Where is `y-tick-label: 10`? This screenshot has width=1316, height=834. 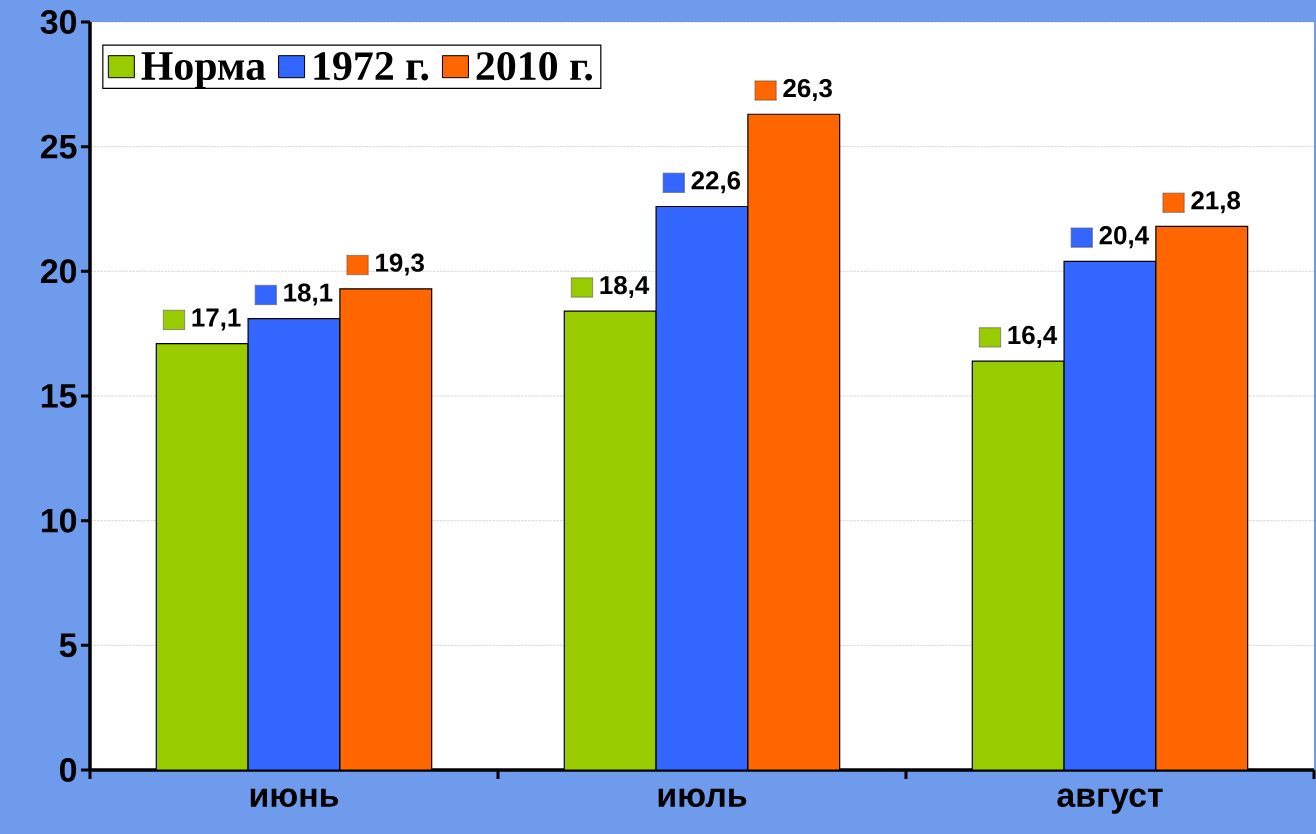
y-tick-label: 10 is located at coordinates (59, 520).